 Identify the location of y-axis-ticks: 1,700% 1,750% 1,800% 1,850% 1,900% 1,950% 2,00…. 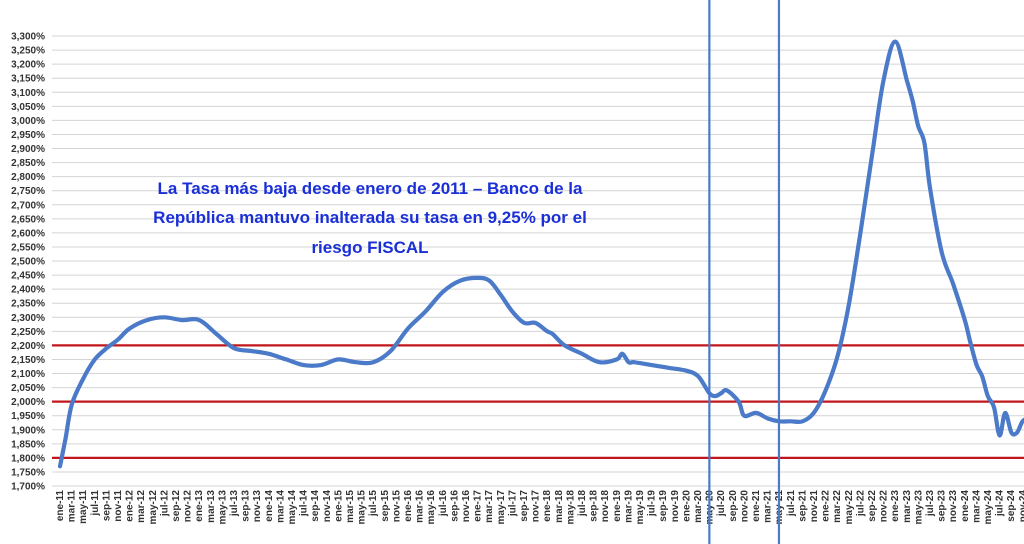
(28, 262).